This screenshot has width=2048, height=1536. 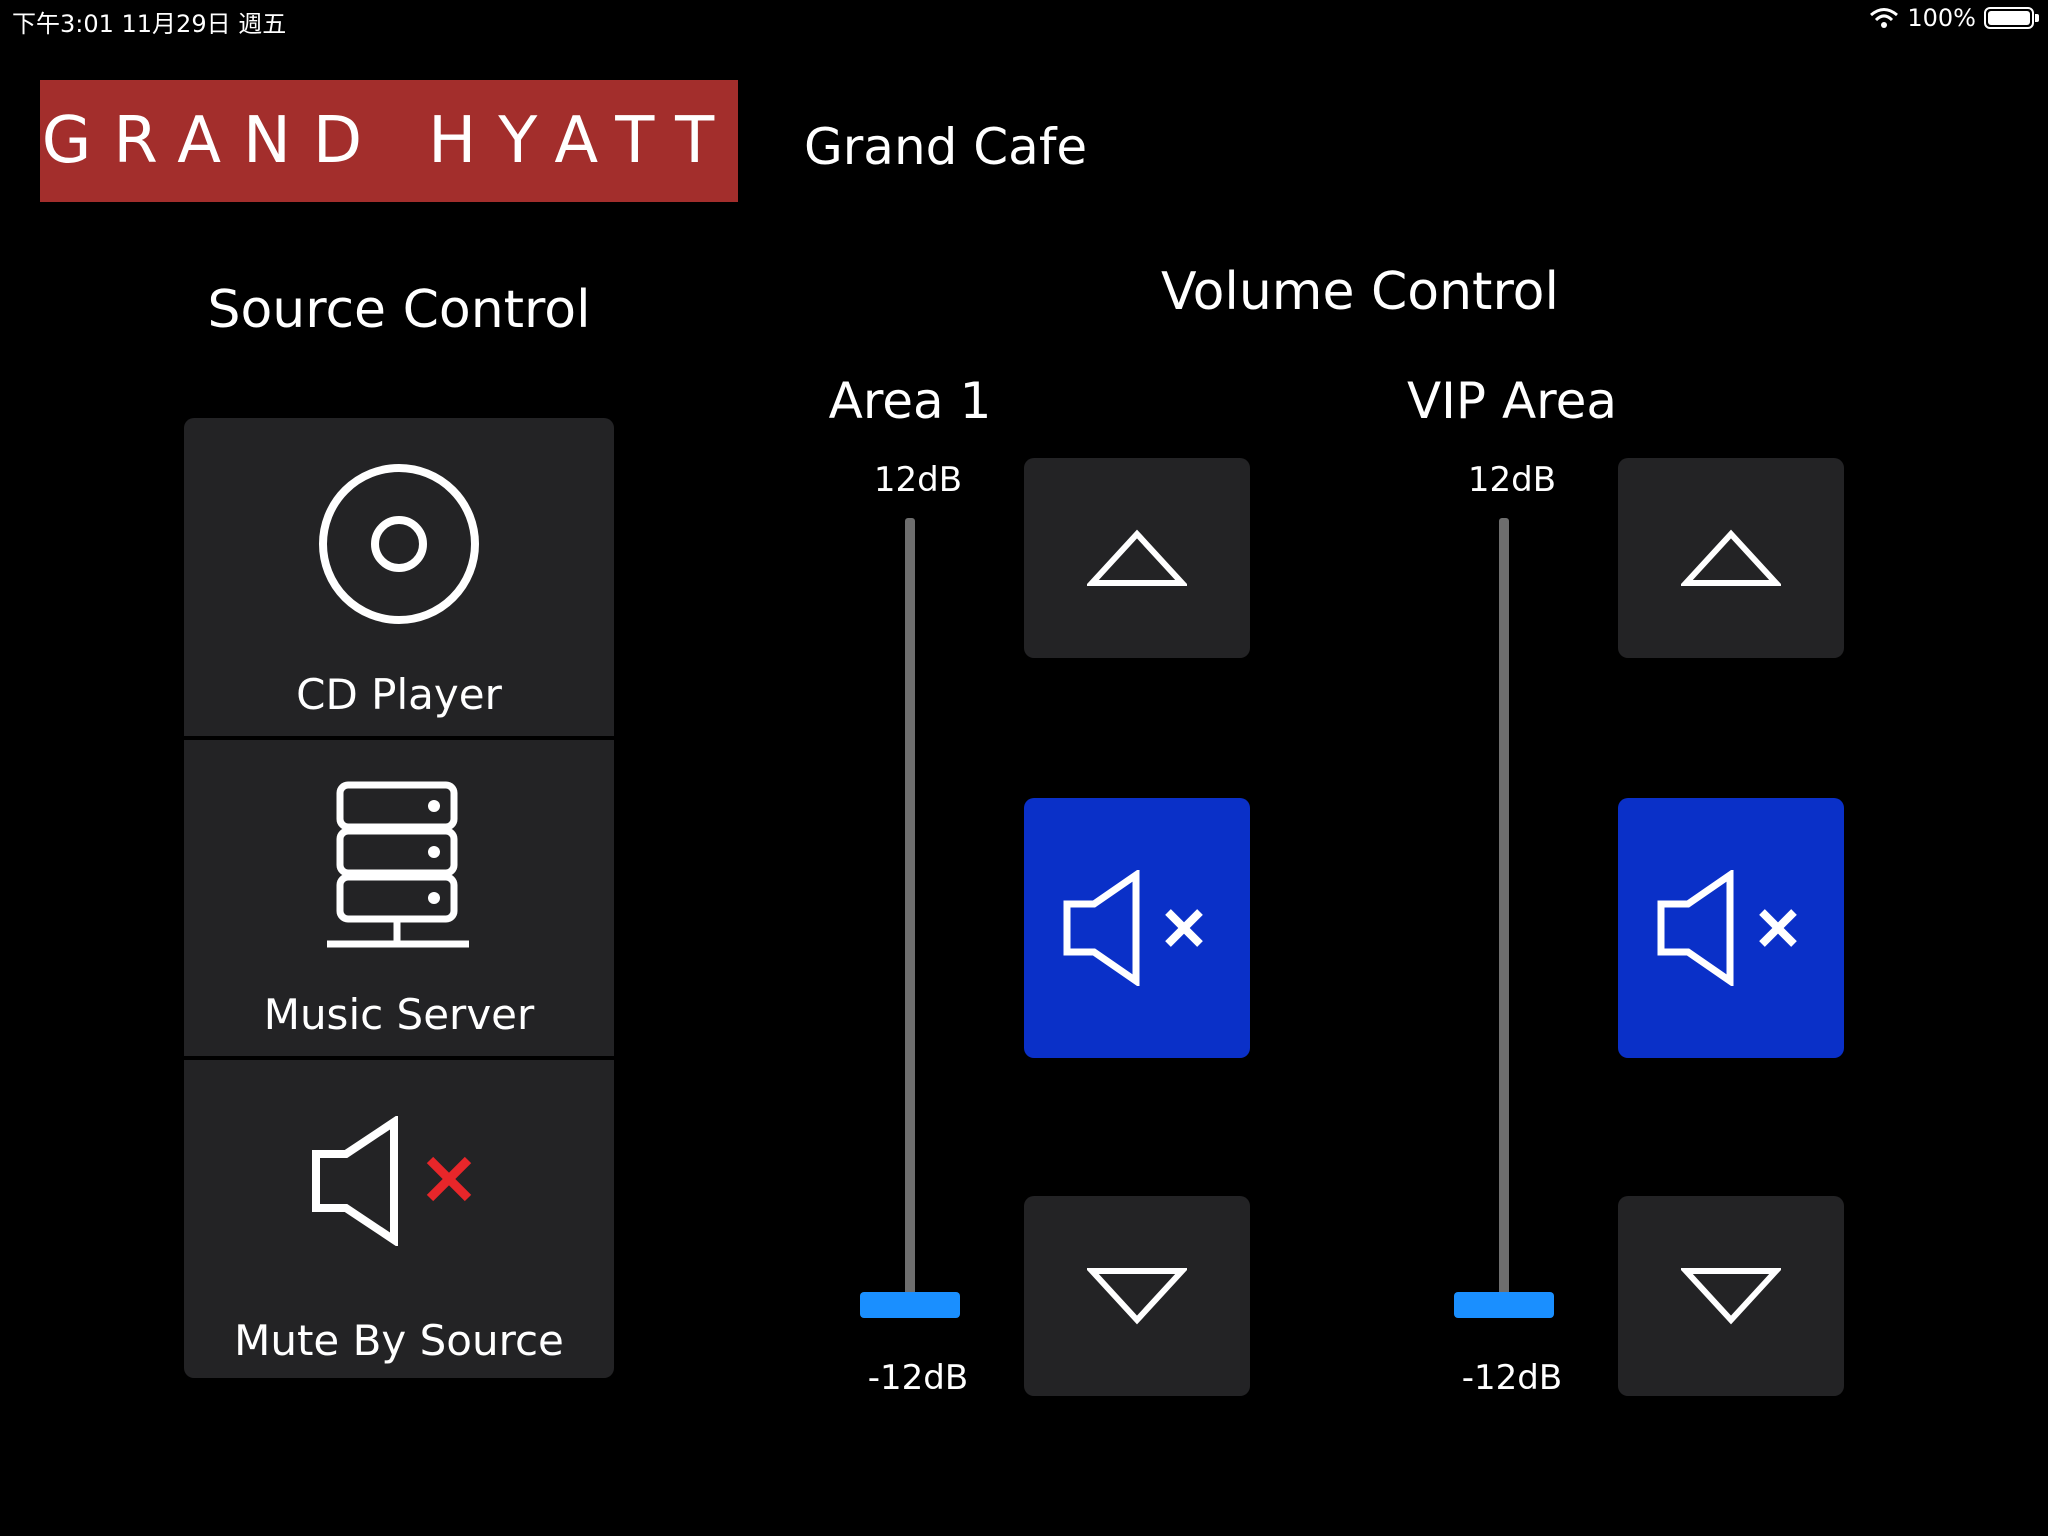 I want to click on vip-area-volume-up-button, so click(x=1731, y=558).